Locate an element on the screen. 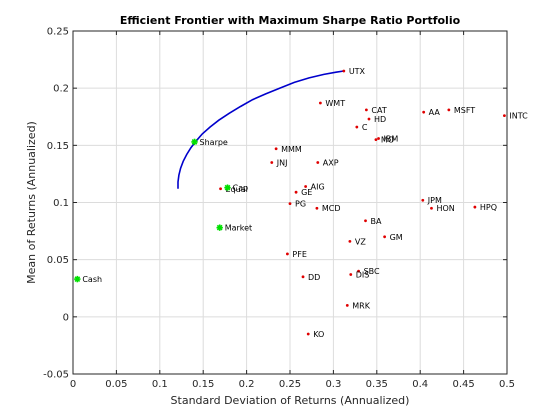  asset-label: CAT is located at coordinates (378, 110).